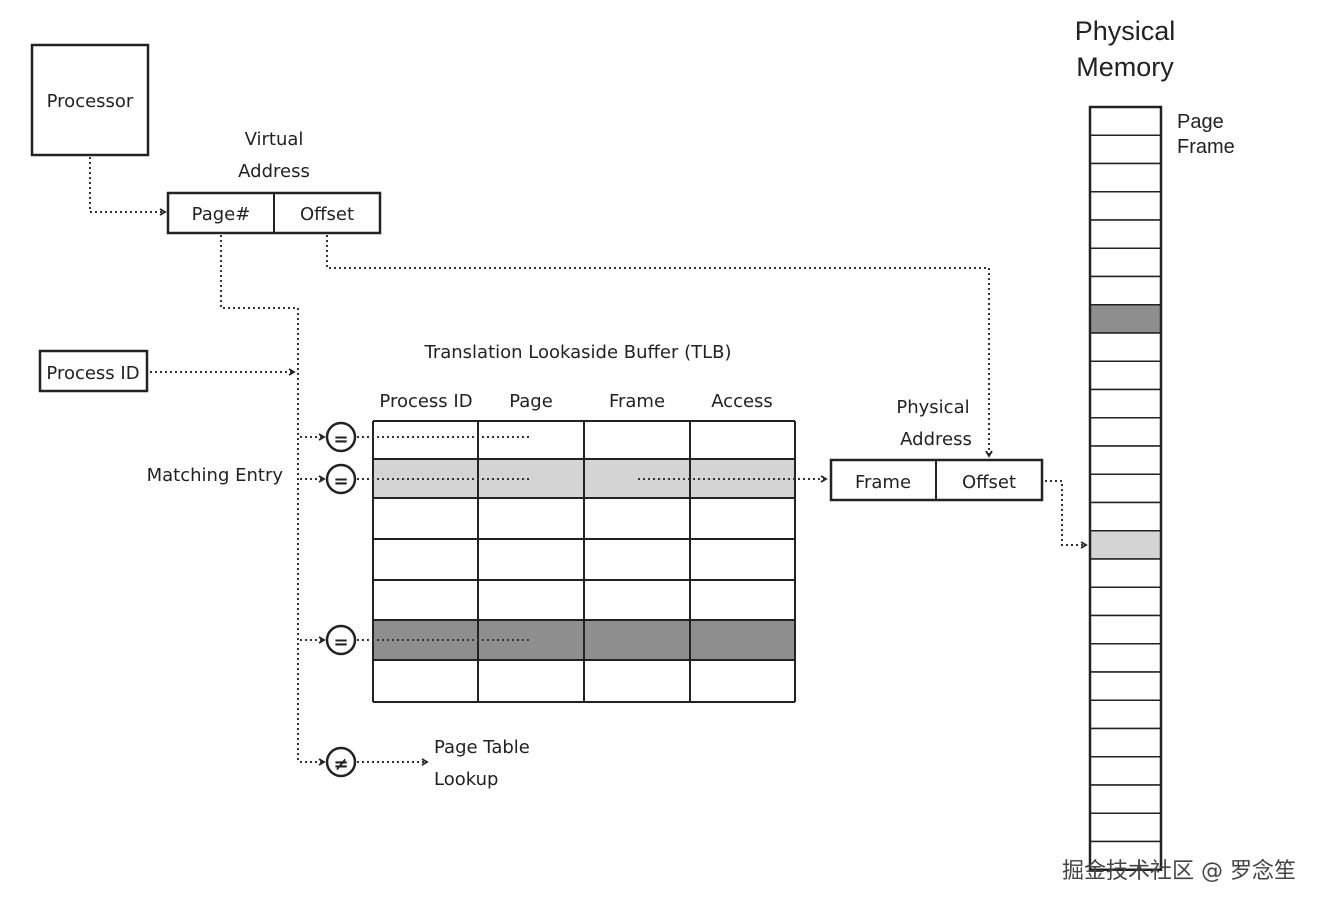  I want to click on matching-entry-label: Matching Entry, so click(215, 475).